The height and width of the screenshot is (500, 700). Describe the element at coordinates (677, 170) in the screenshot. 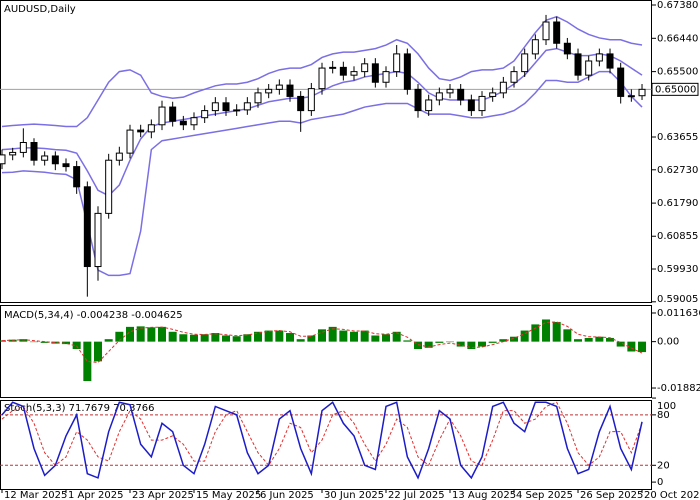

I see `y-tick-label: 0.62730` at that location.